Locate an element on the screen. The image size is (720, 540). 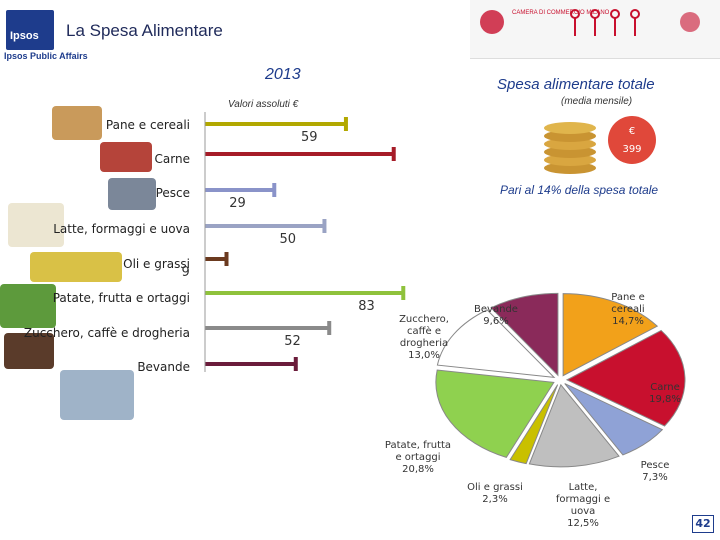
category-label-oli: Oli e grassi is located at coordinates (156, 264).